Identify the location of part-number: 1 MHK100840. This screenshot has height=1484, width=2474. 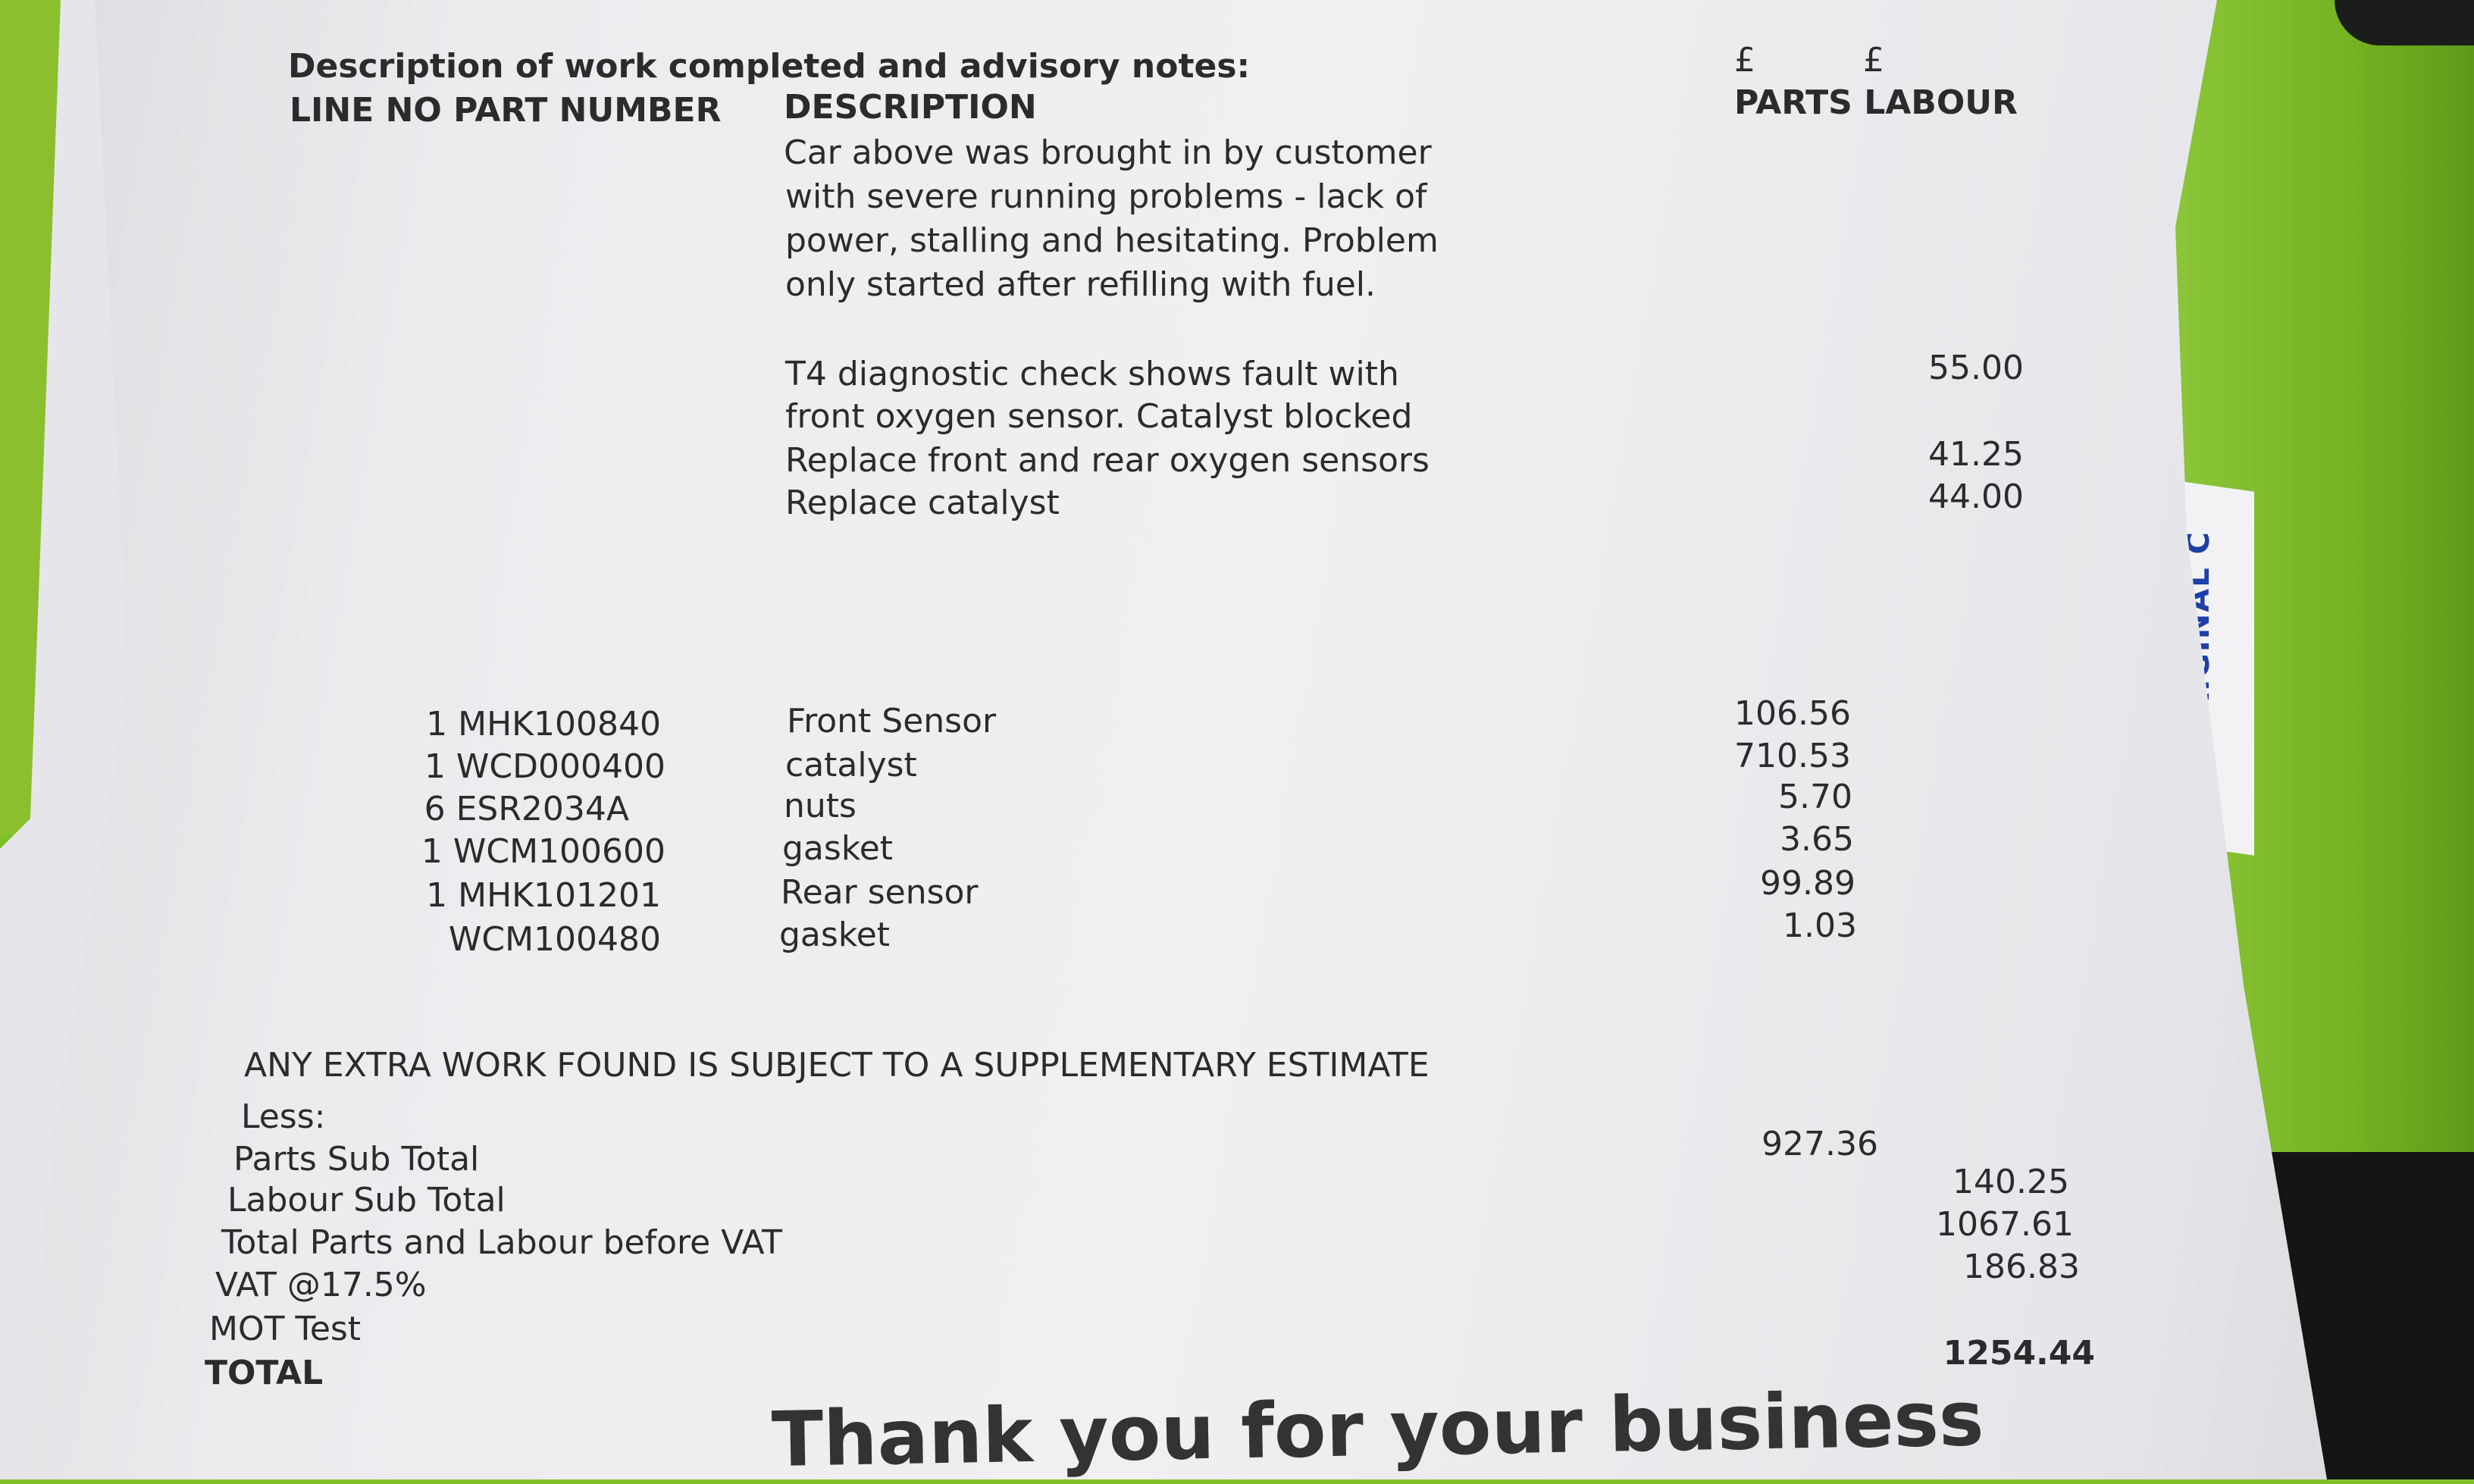
(543, 724).